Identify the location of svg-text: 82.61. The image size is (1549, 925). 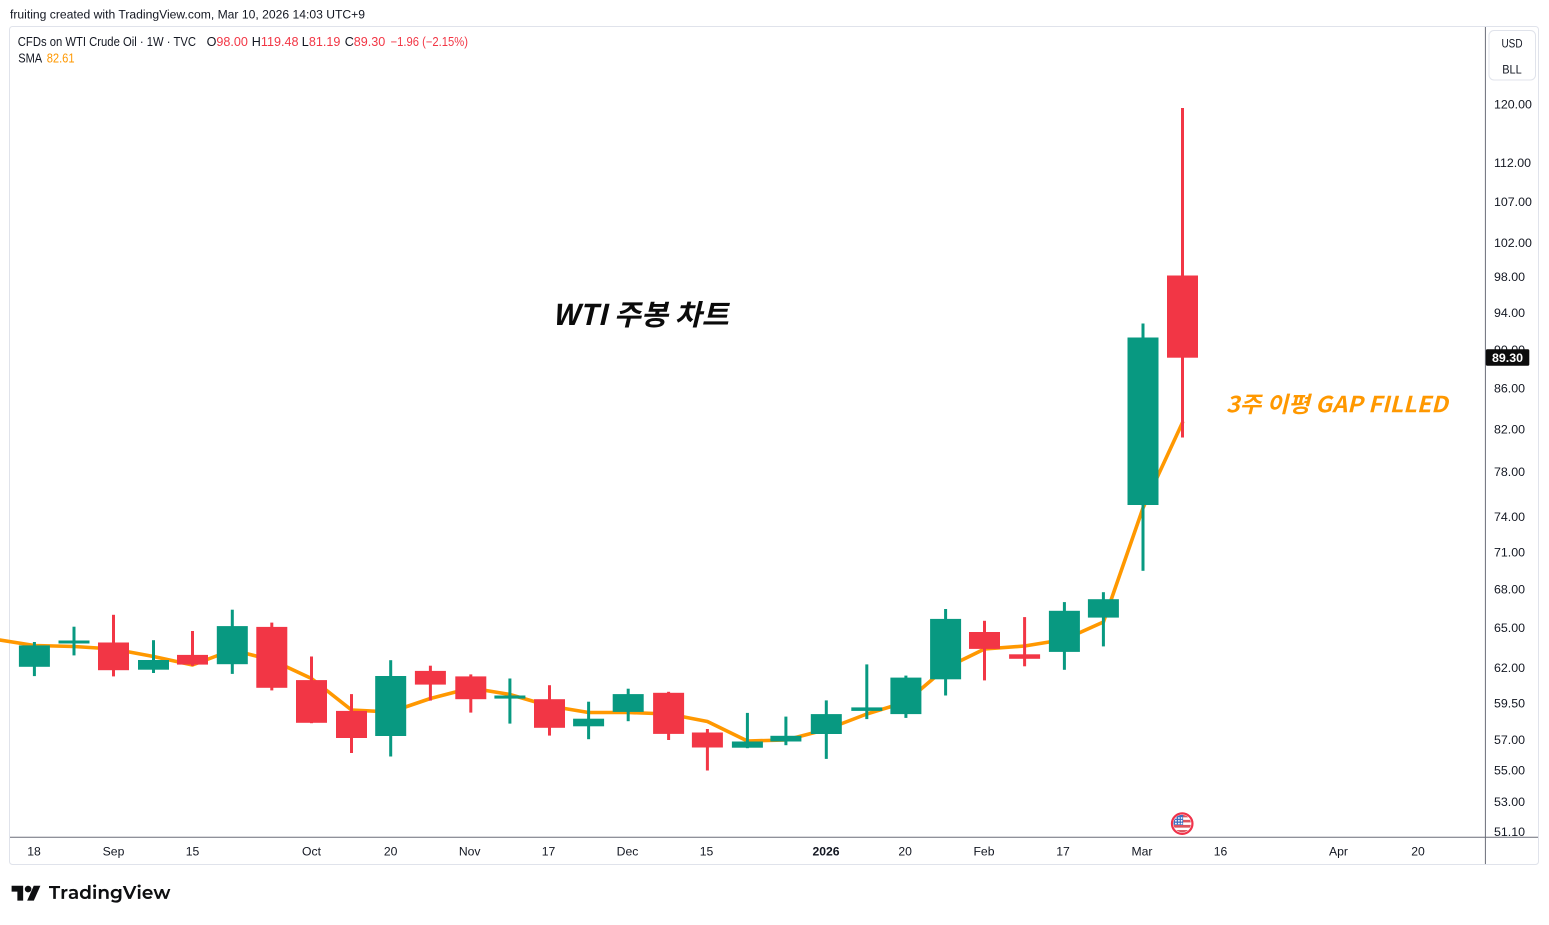
(61, 59).